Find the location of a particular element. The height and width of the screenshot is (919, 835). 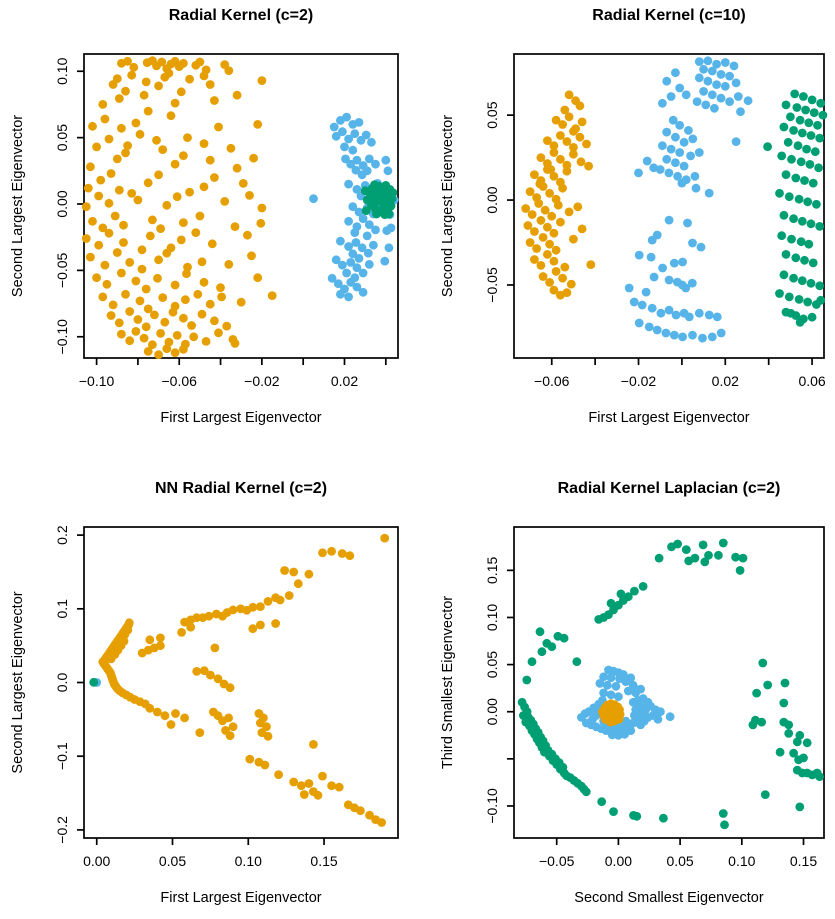

x-tick-label: 0.02 is located at coordinates (725, 381).